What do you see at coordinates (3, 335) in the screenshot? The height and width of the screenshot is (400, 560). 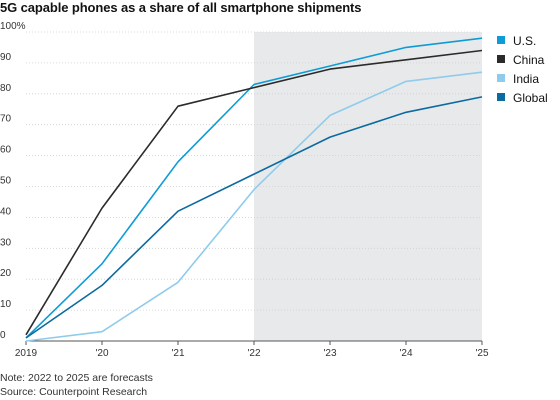 I see `y-tick-label: 0` at bounding box center [3, 335].